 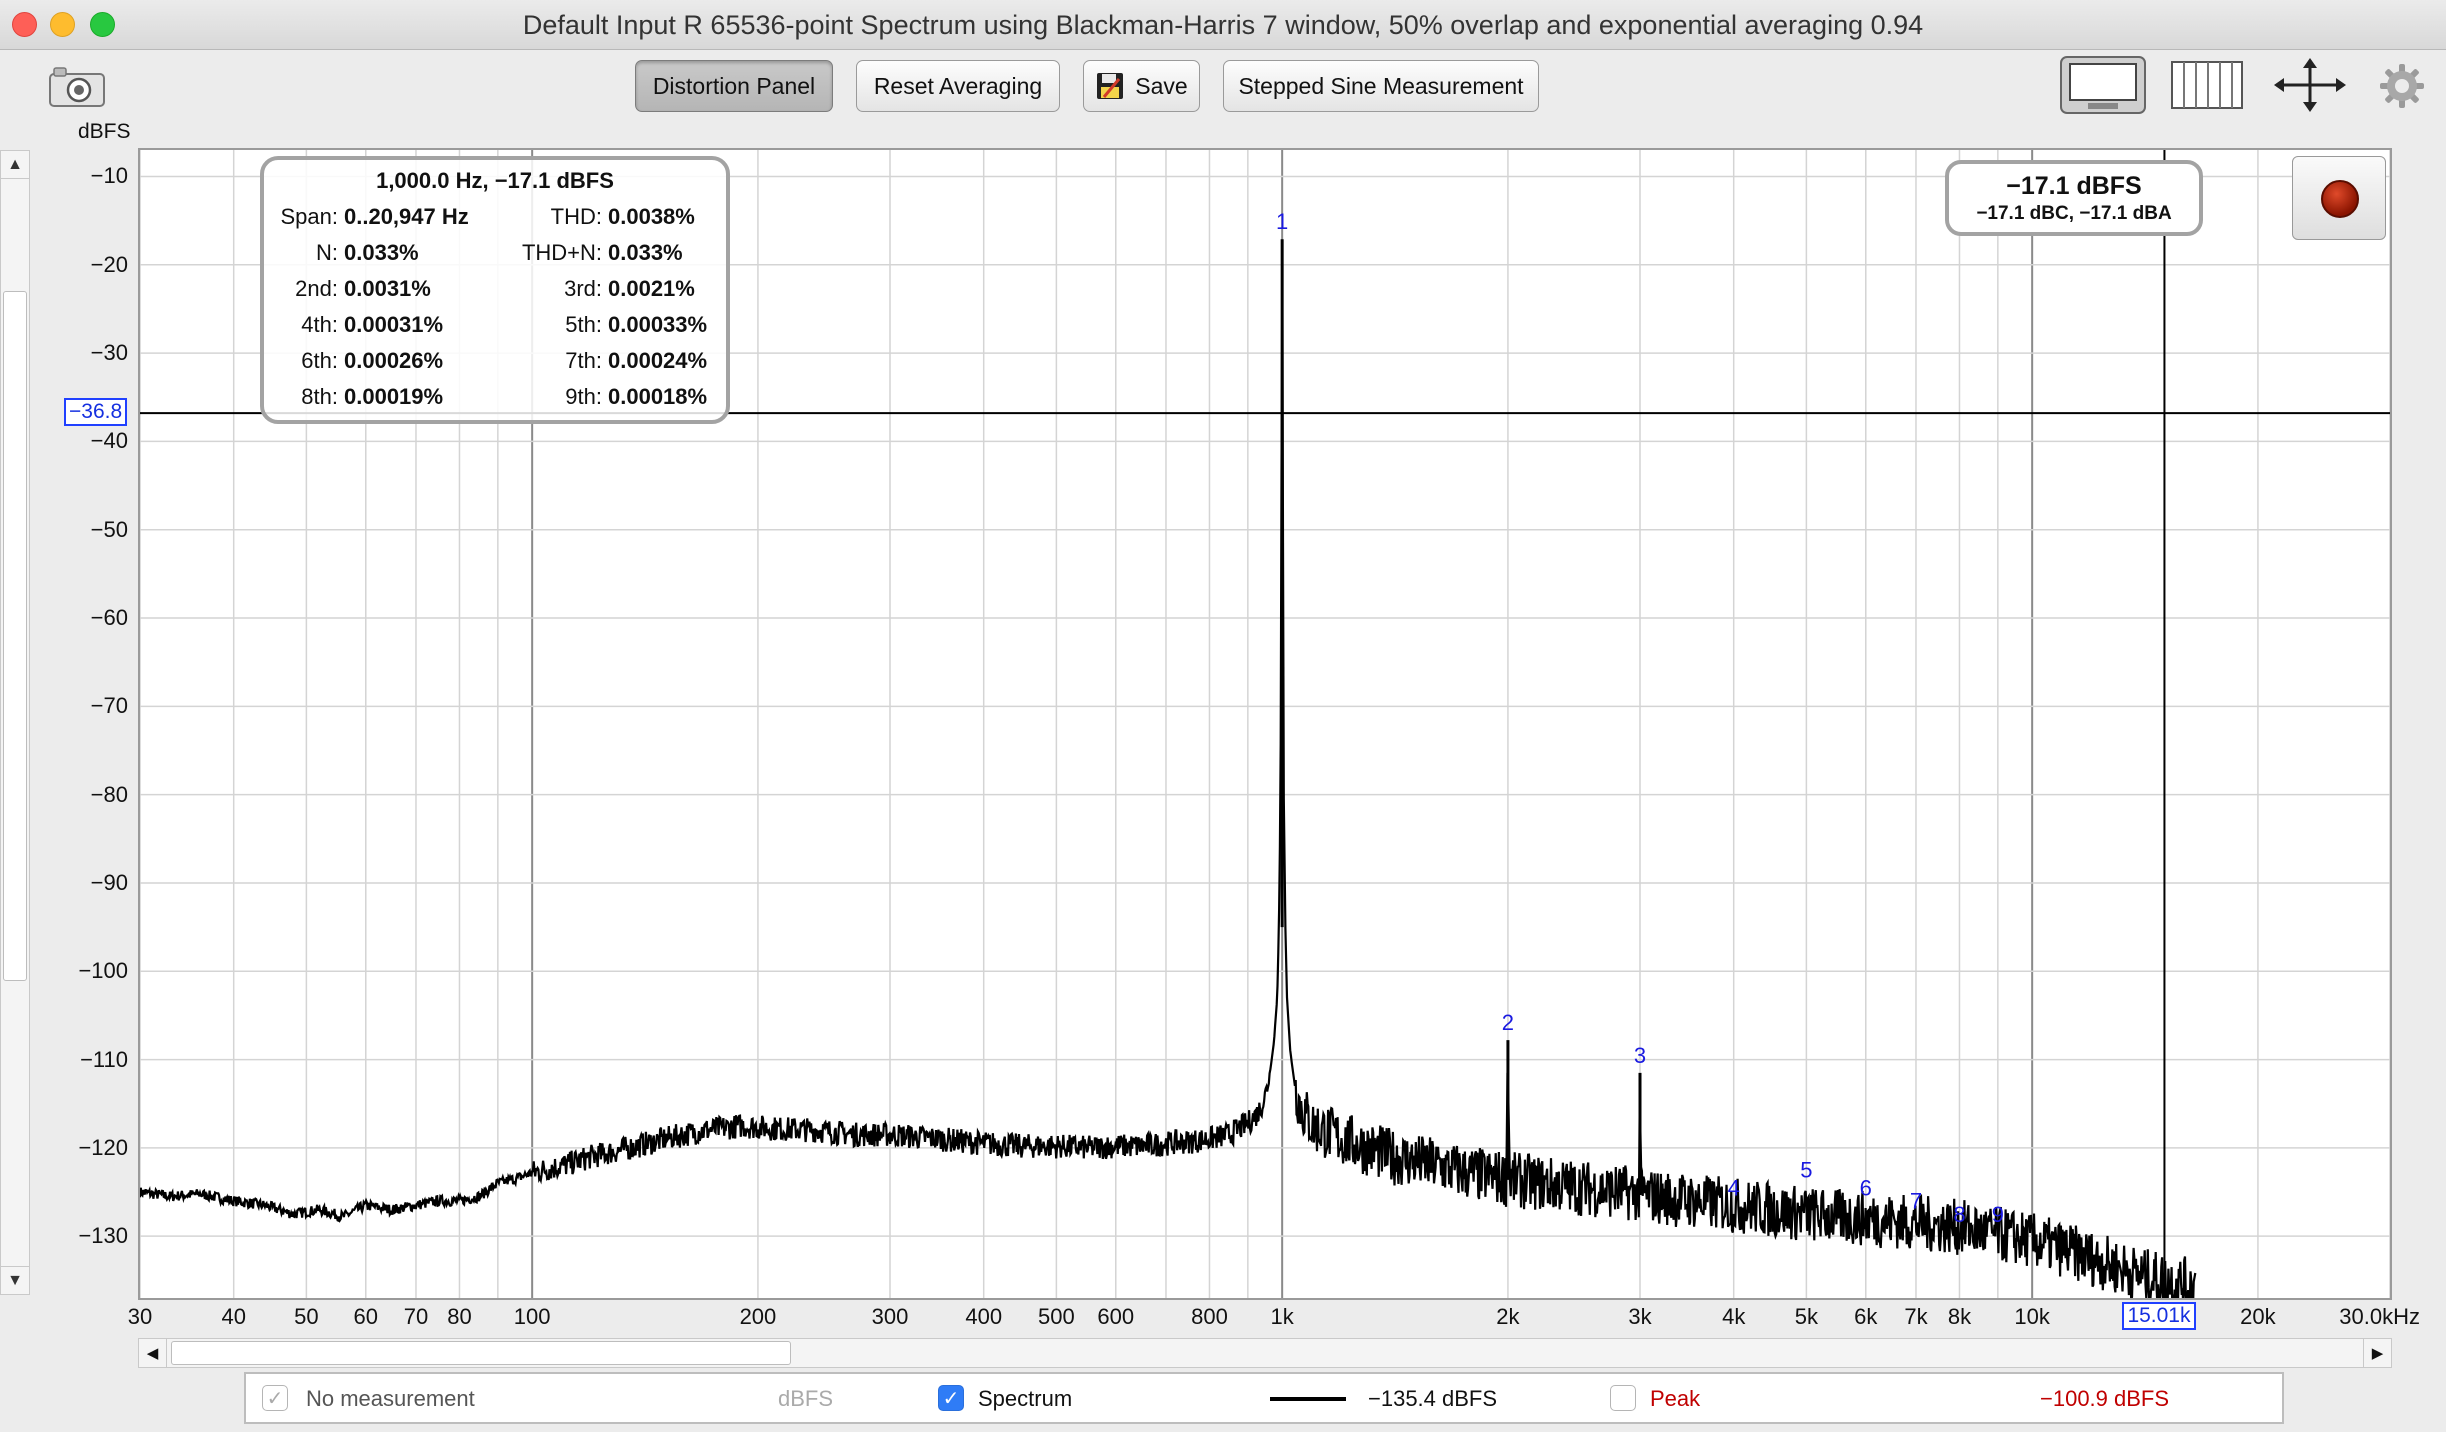 I want to click on spectrum-checkbox: ✓, so click(x=951, y=1398).